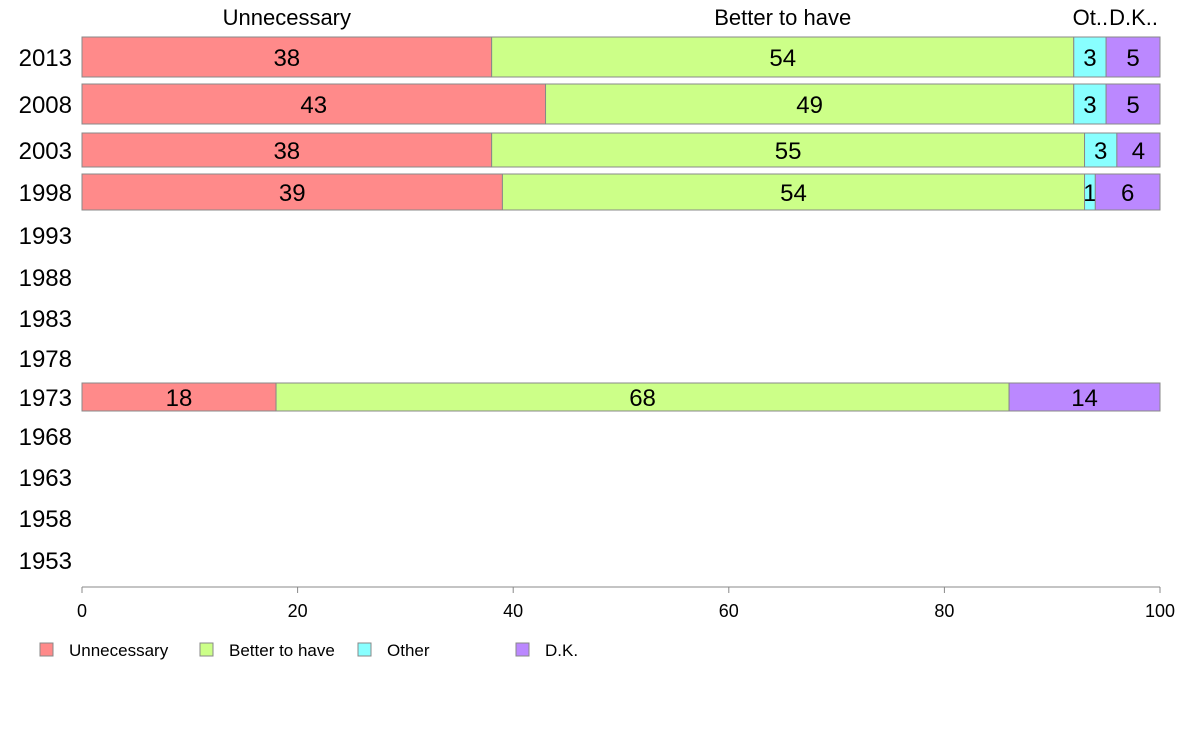  What do you see at coordinates (179, 398) in the screenshot?
I see `bar-value-1973-0: 18` at bounding box center [179, 398].